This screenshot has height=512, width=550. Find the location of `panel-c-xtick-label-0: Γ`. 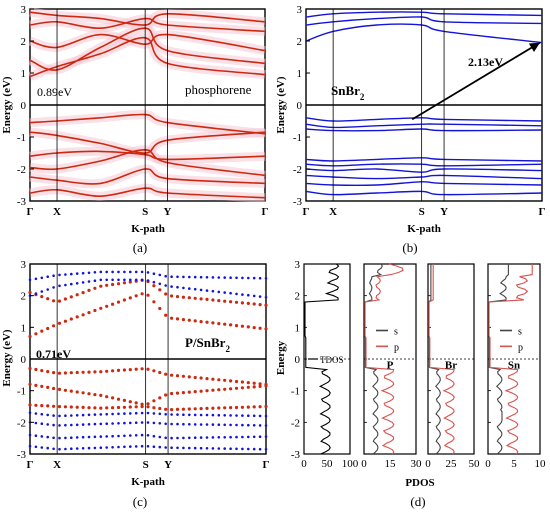

panel-c-xtick-label-0: Γ is located at coordinates (30, 465).